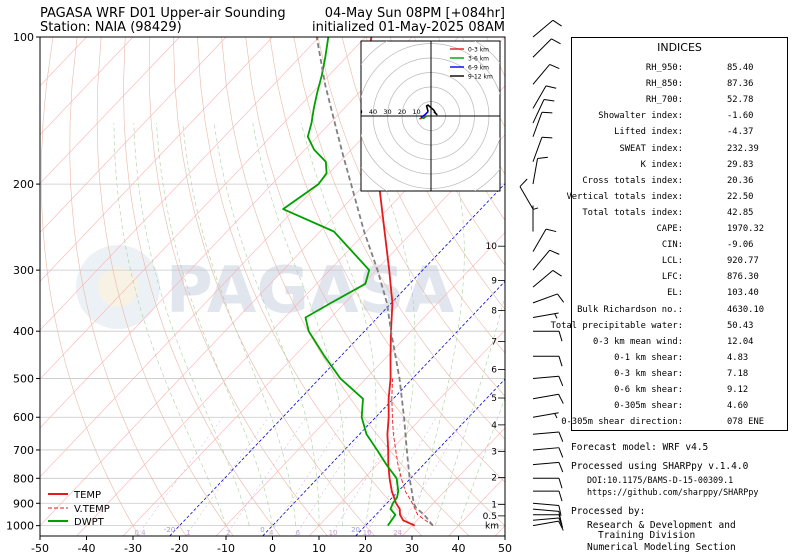  Describe the element at coordinates (23, 503) in the screenshot. I see `y-tick-label: 900` at that location.